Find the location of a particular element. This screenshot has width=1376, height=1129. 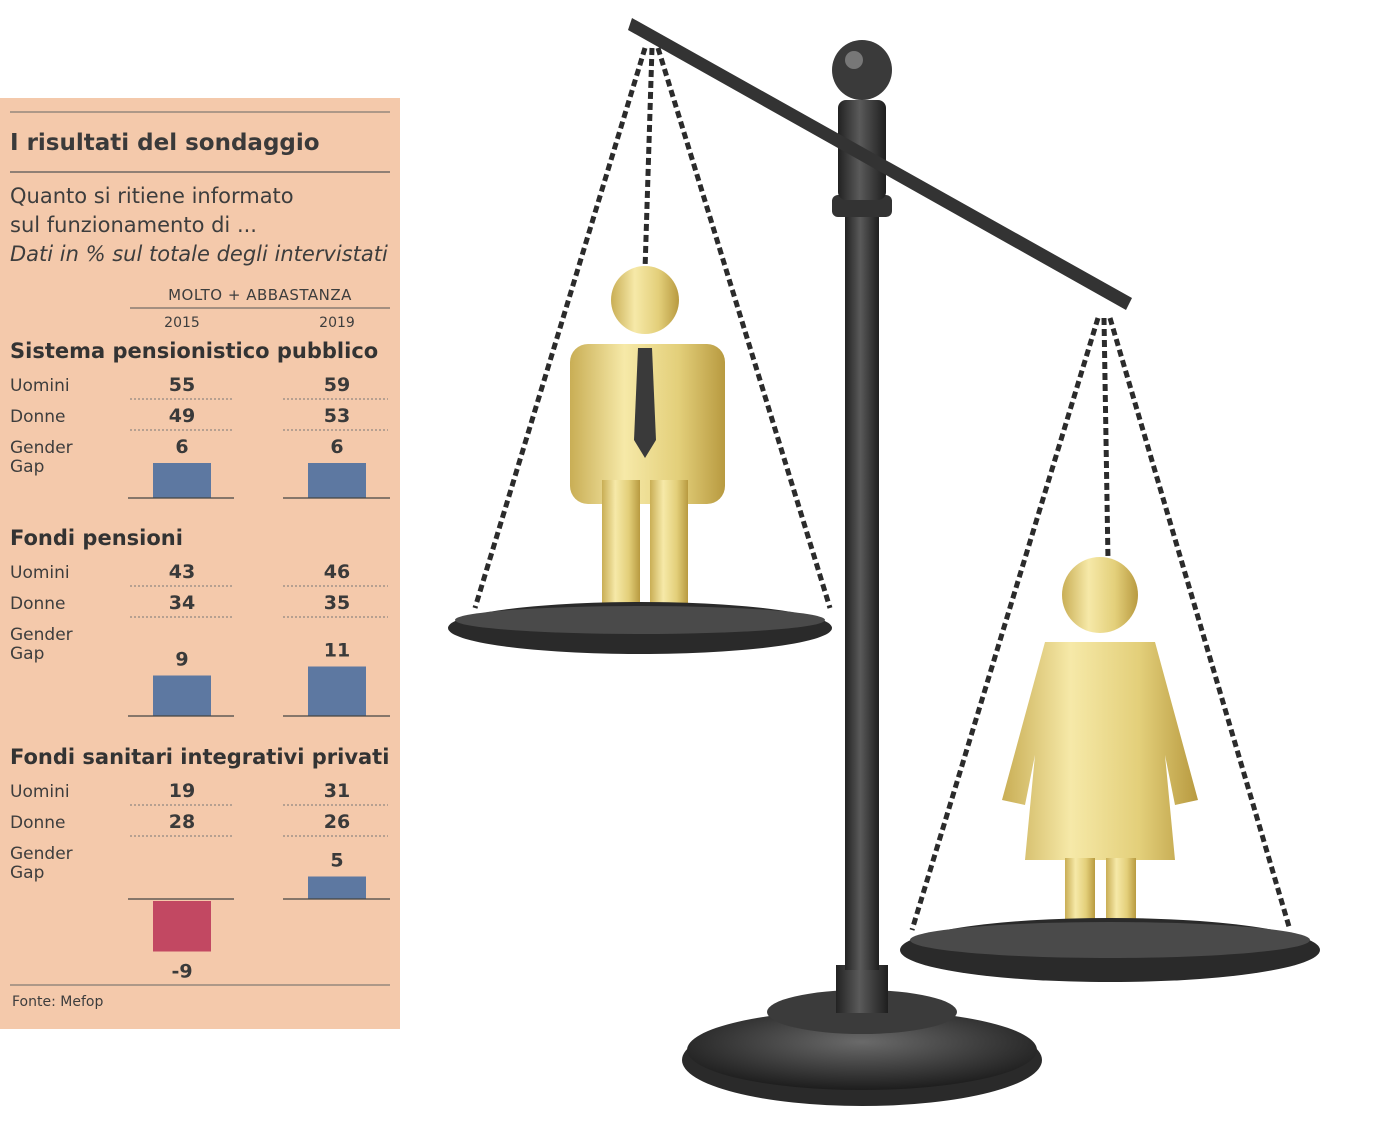

gap-value-label: -9 is located at coordinates (181, 972).